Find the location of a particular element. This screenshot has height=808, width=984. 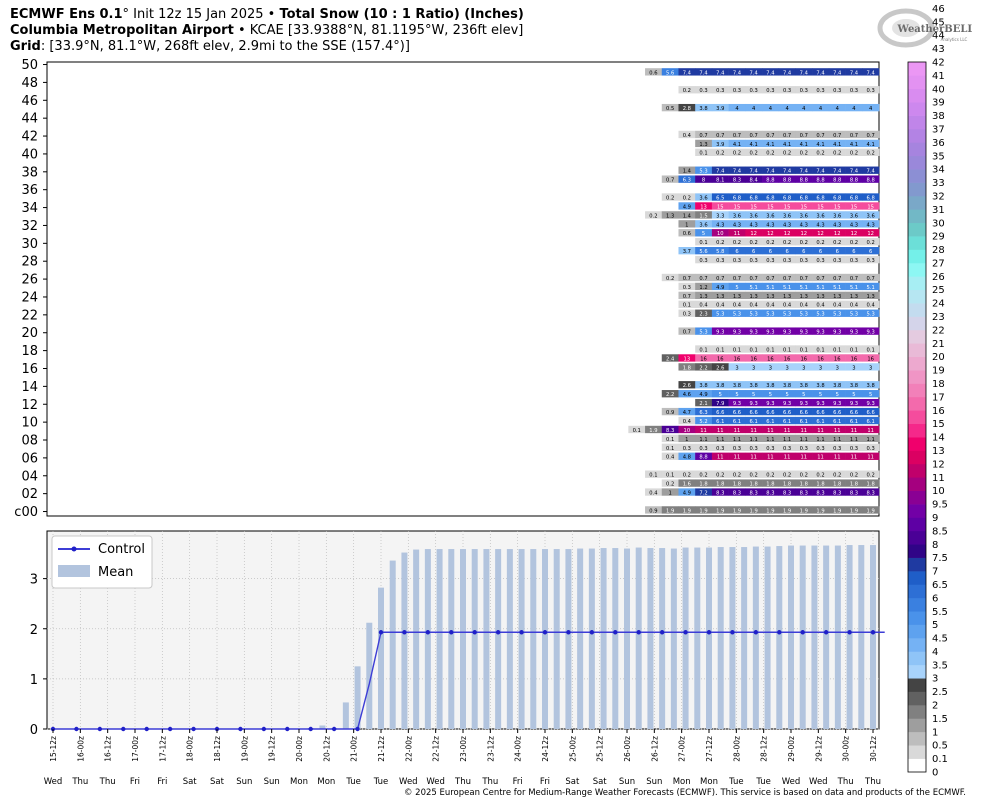

legend-mean-label: Mean is located at coordinates (115, 572).